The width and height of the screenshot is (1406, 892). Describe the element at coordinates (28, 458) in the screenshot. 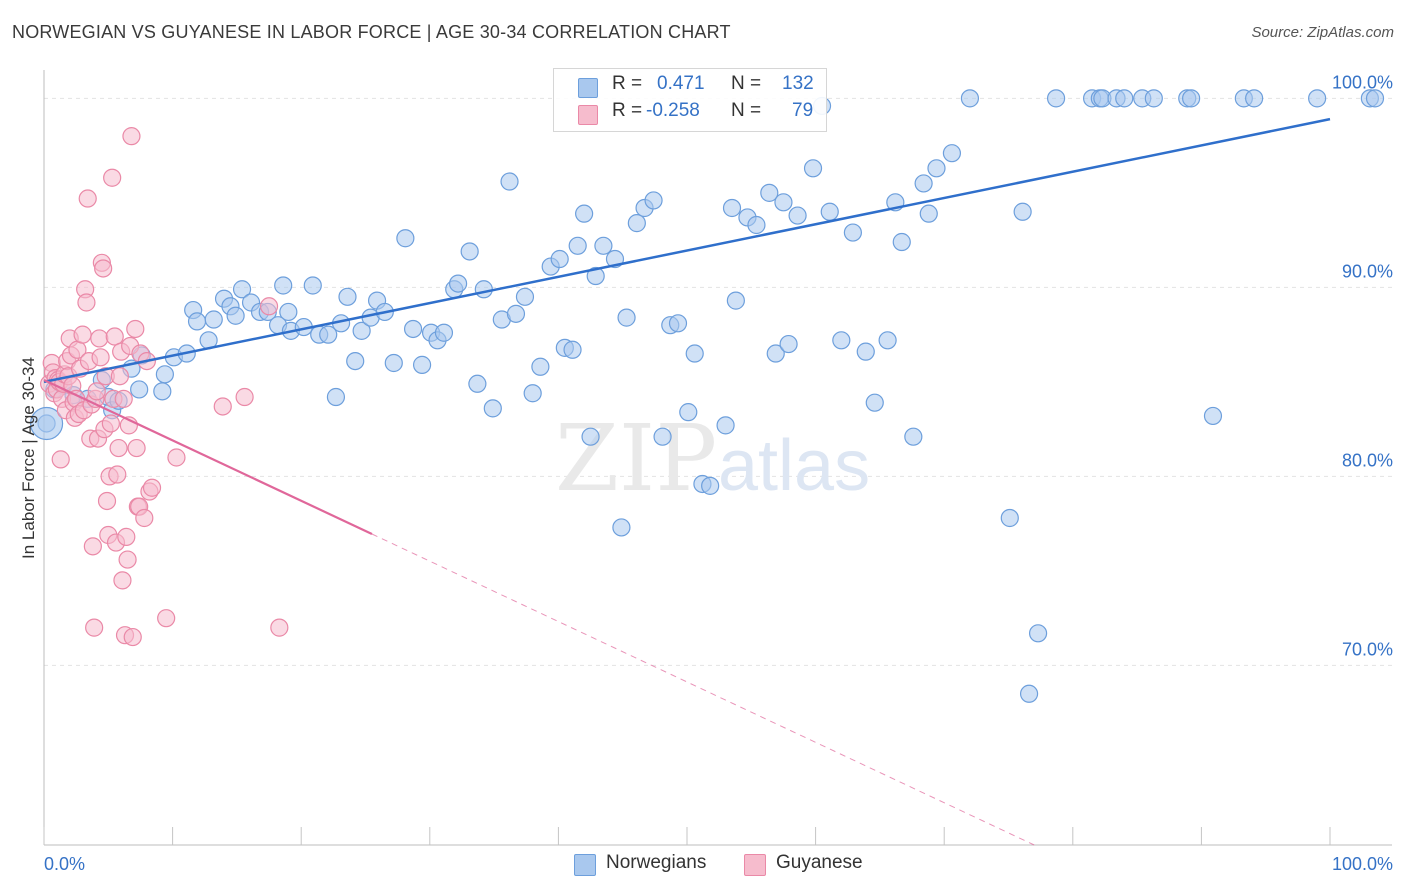

I see `y-axis-label: In Labor Force | Age 30-34` at that location.